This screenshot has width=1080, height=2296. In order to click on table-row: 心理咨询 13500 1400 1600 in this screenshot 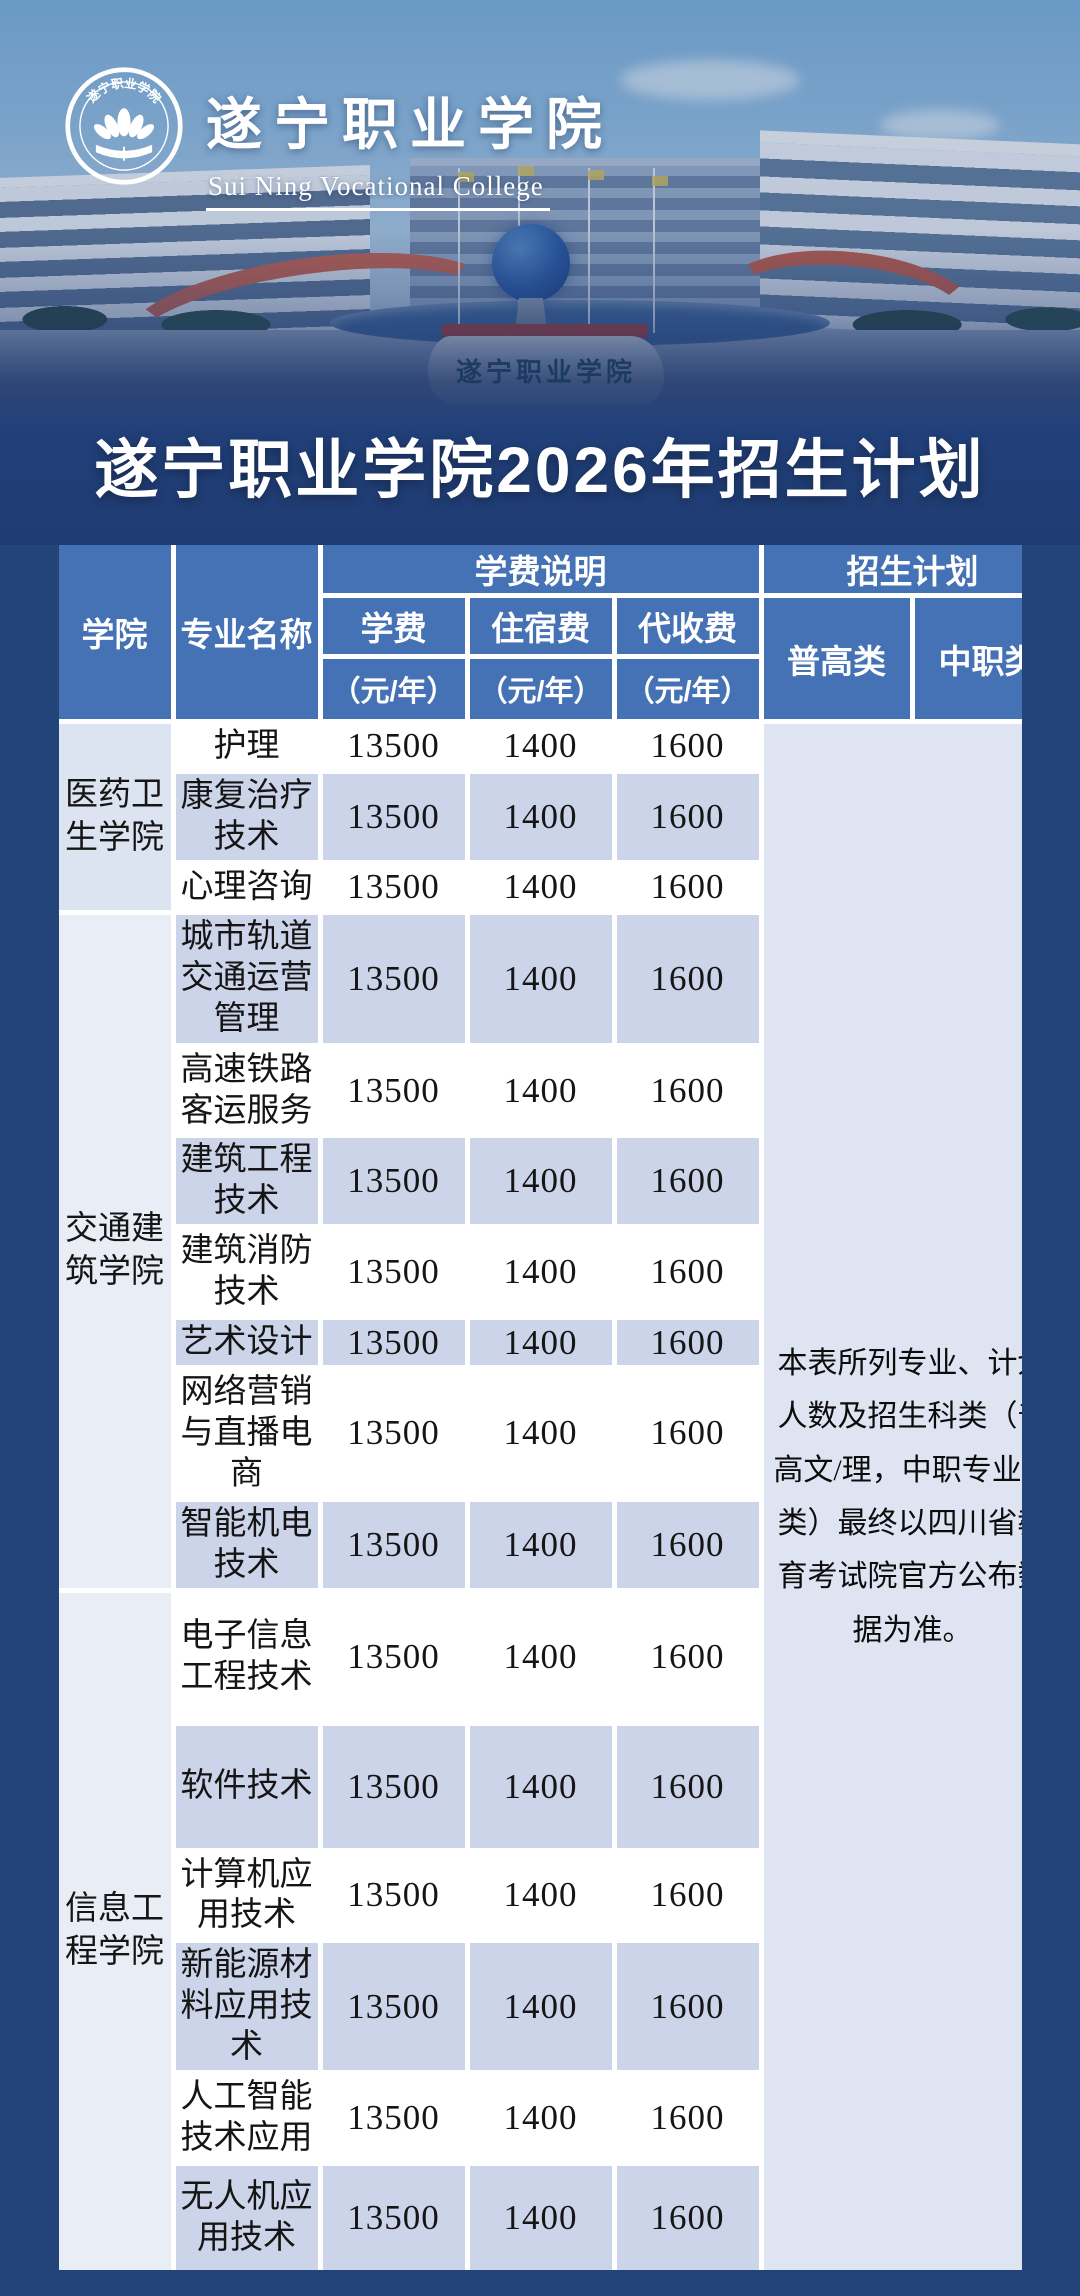, I will do `click(540, 887)`.